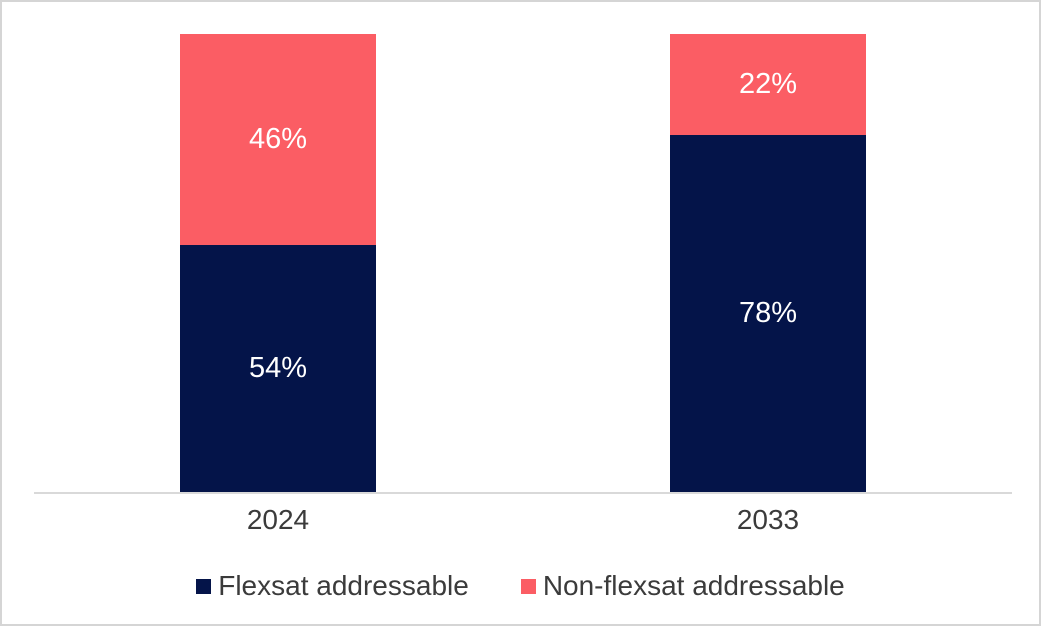  I want to click on legend-item-flexsat: Flexsat addressable, so click(332, 586).